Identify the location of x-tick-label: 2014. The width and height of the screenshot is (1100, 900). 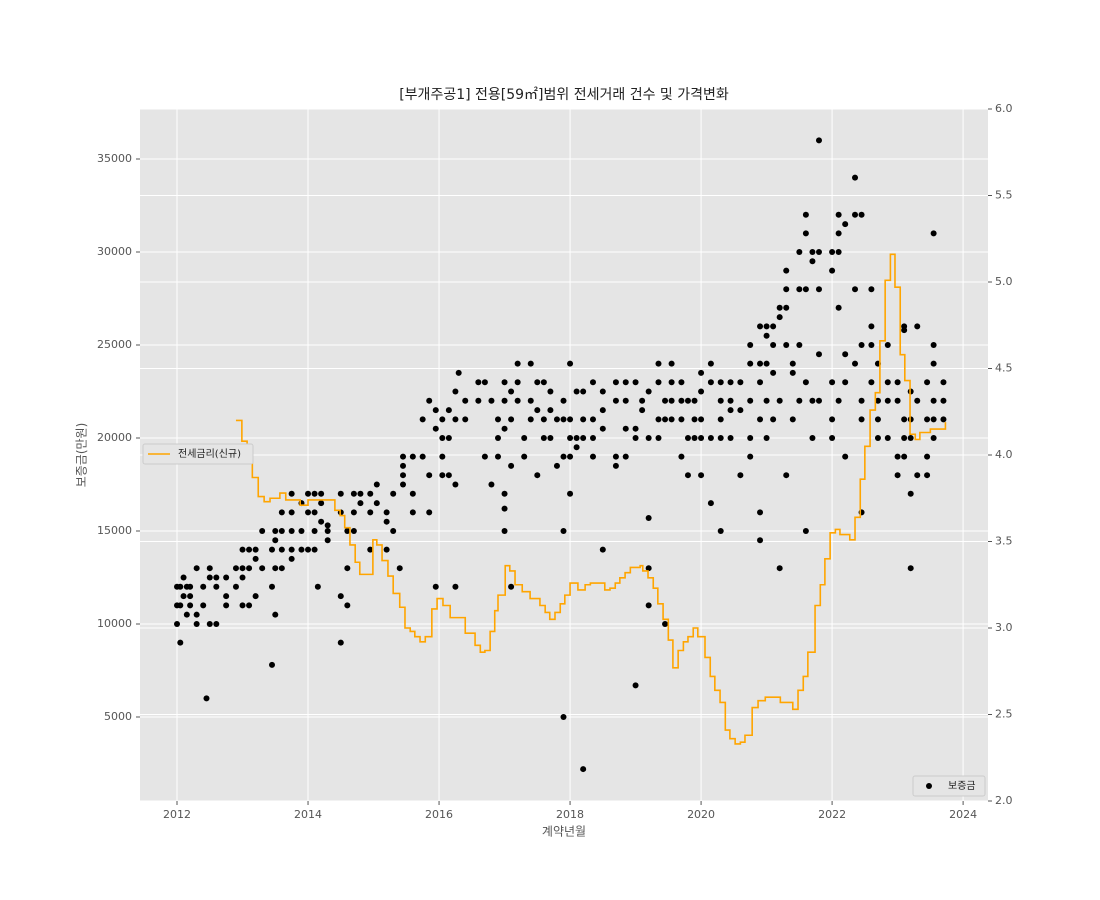
(308, 814).